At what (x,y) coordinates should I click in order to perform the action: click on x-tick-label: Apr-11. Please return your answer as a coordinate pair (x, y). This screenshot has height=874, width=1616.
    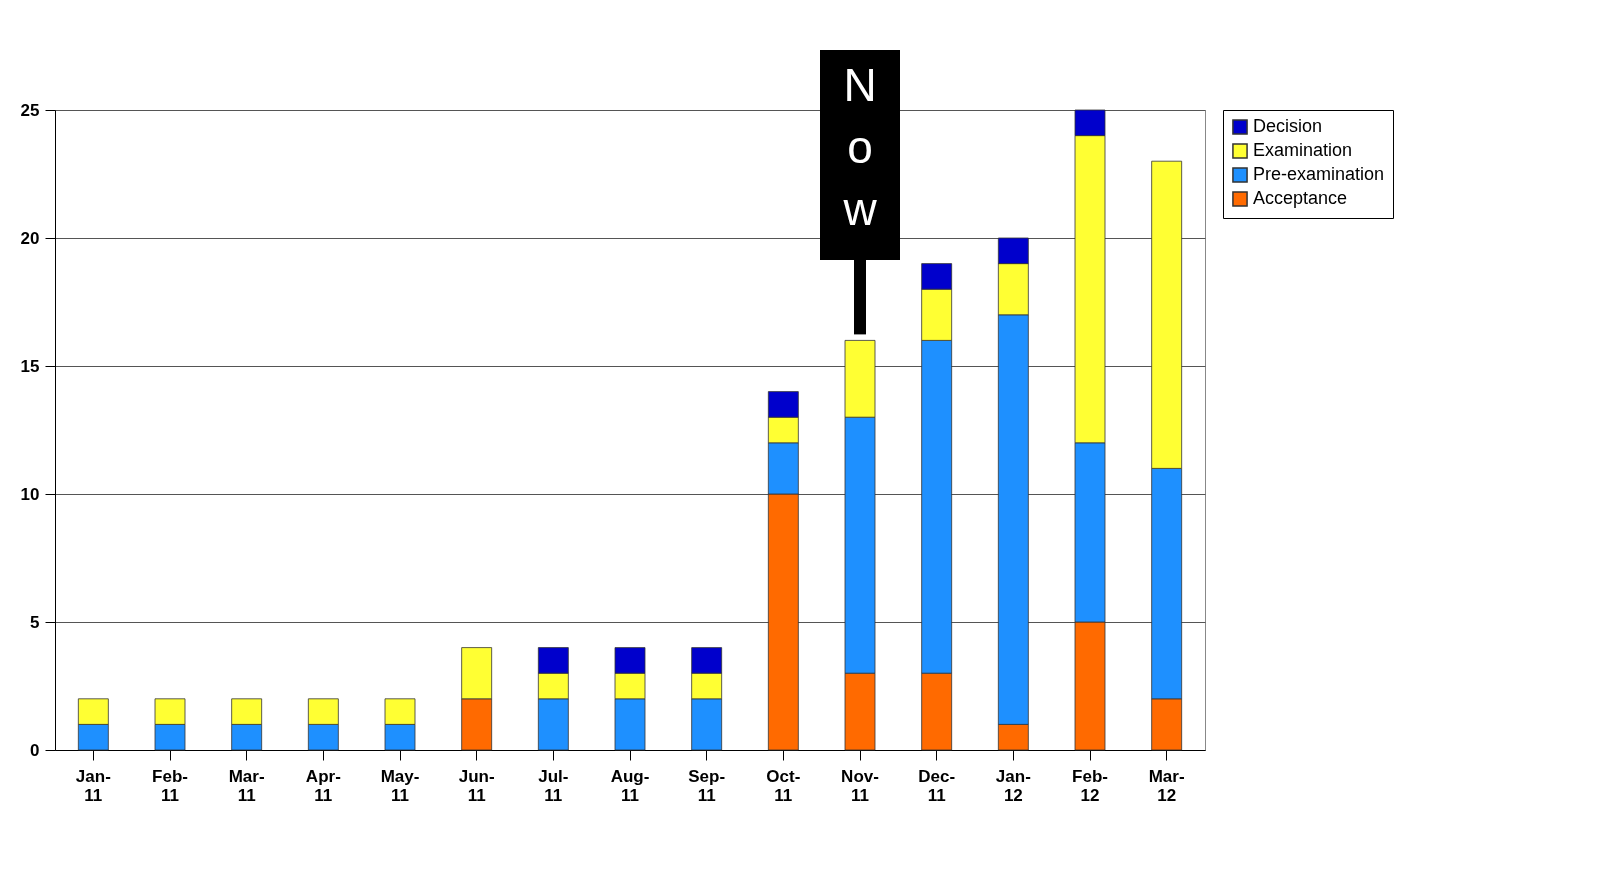
    Looking at the image, I should click on (323, 785).